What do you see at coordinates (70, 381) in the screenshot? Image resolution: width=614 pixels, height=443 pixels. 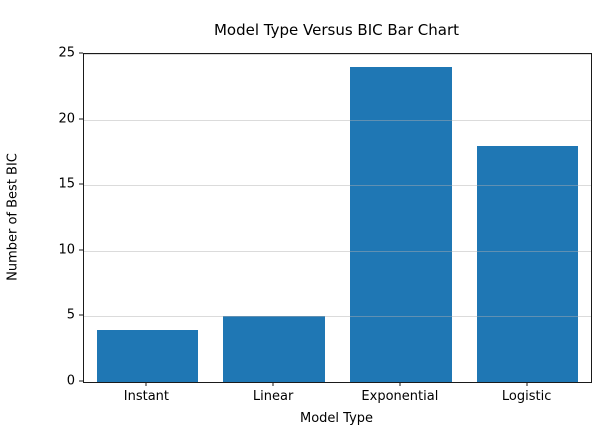 I see `y-tick-label-0: 0` at bounding box center [70, 381].